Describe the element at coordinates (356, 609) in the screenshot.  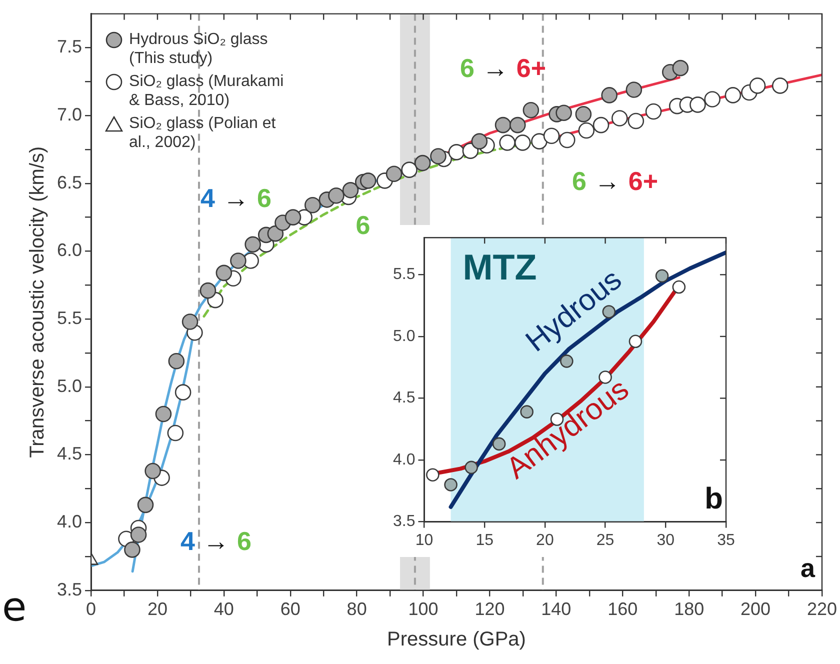
I see `x-tick-label: 80` at that location.